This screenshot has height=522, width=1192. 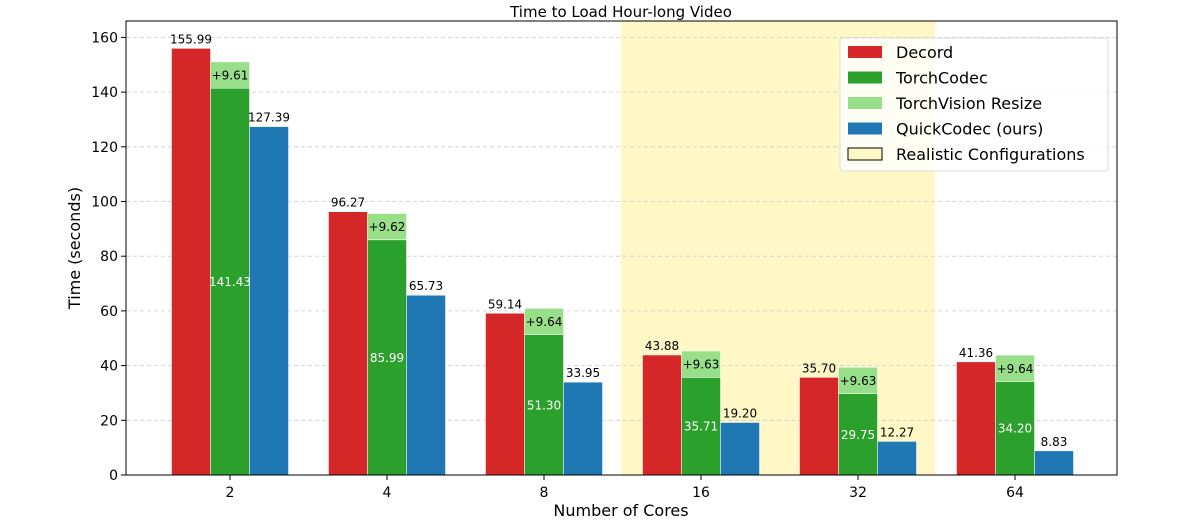 What do you see at coordinates (505, 304) in the screenshot?
I see `label-decord: 59.14` at bounding box center [505, 304].